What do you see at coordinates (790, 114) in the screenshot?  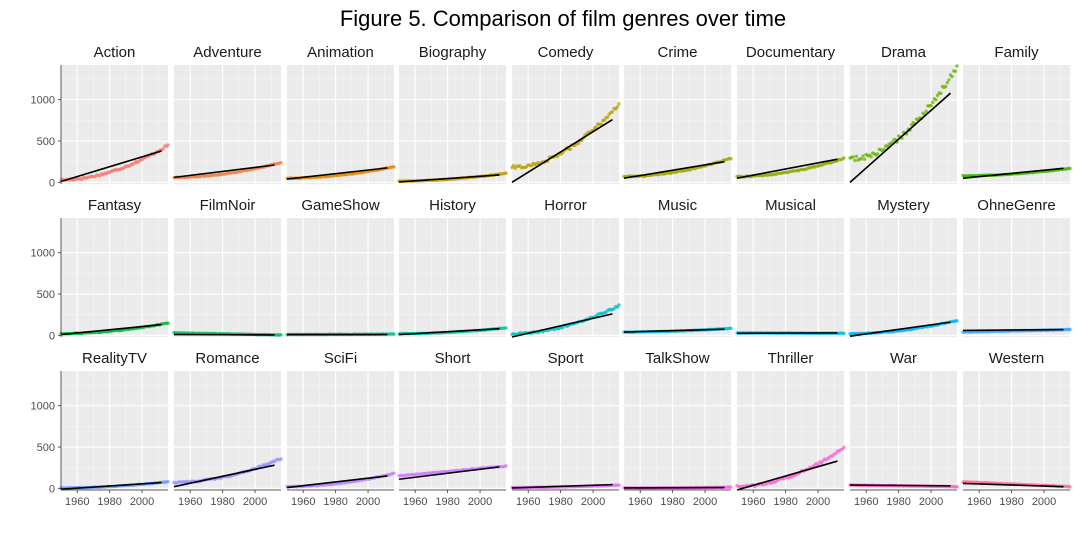 I see `panel-documentary: Documentary` at bounding box center [790, 114].